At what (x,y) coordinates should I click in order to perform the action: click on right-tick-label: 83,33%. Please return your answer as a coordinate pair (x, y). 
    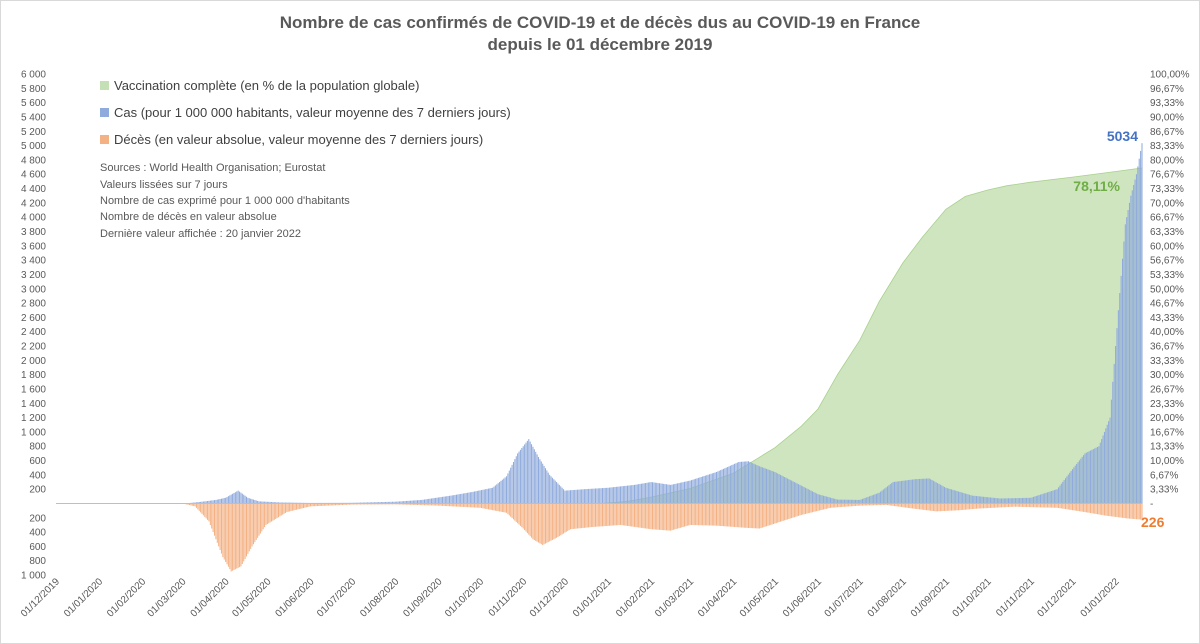
    Looking at the image, I should click on (1167, 146).